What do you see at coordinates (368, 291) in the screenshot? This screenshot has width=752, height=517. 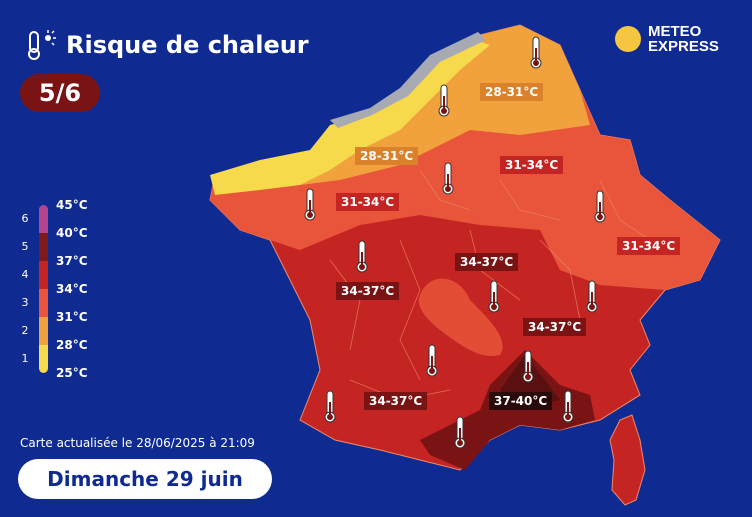 I see `zone-label-aquitaine: 34-37°C` at bounding box center [368, 291].